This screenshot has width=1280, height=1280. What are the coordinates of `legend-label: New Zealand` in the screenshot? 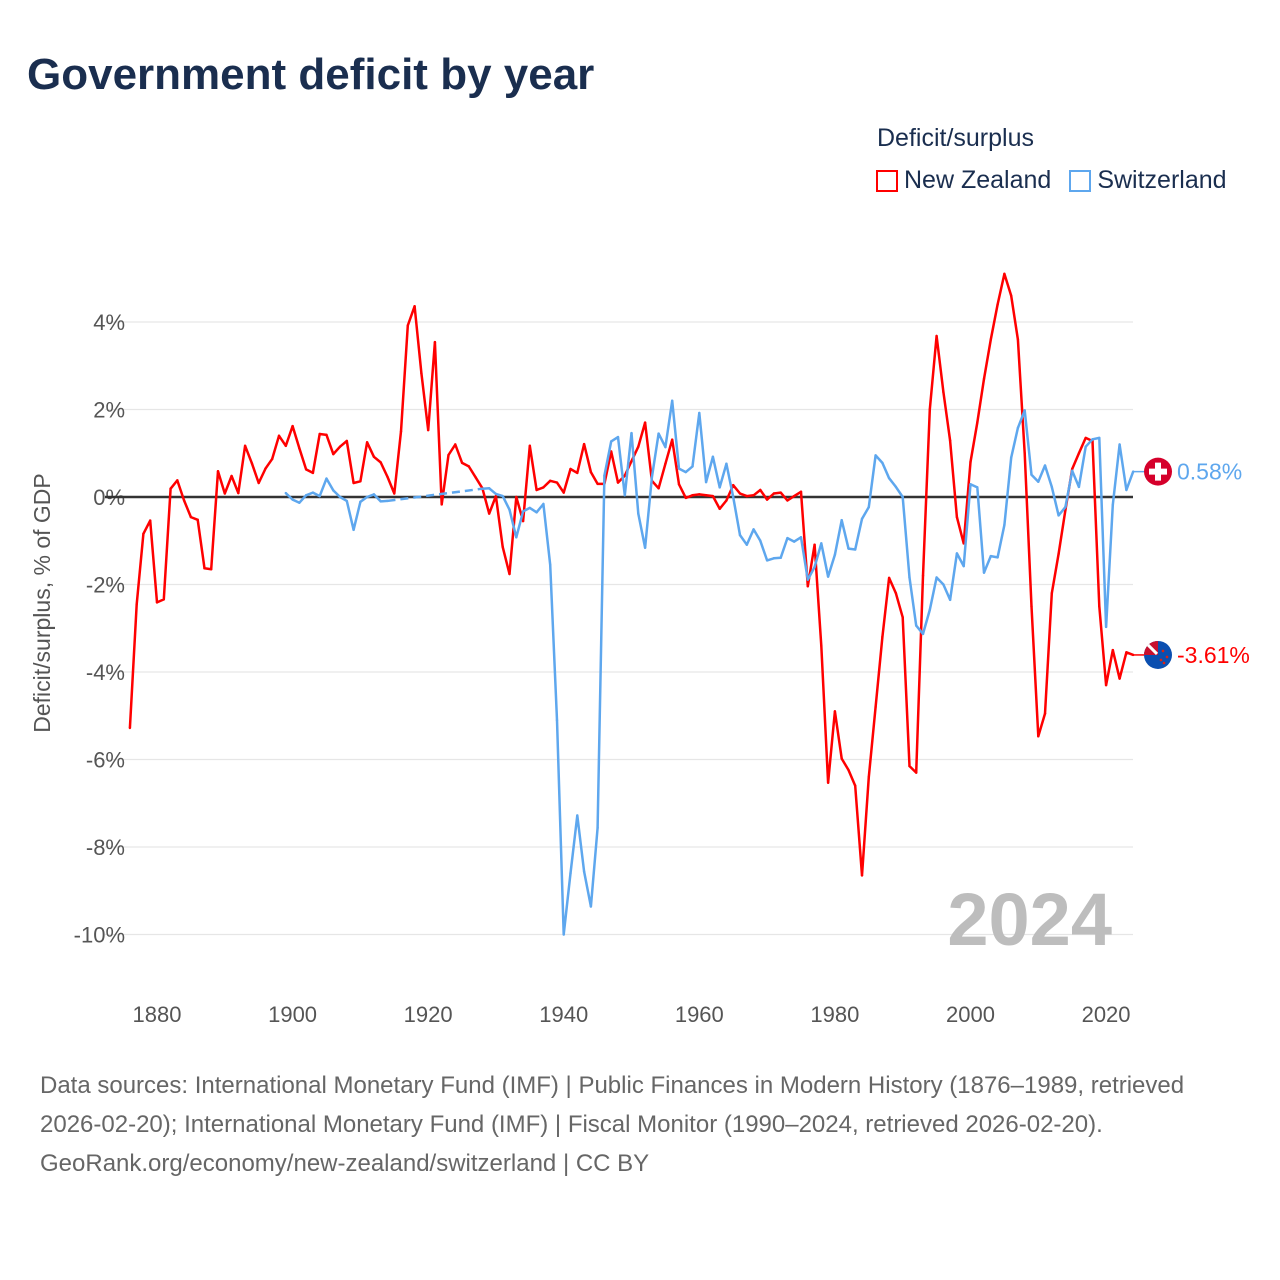 It's located at (978, 180).